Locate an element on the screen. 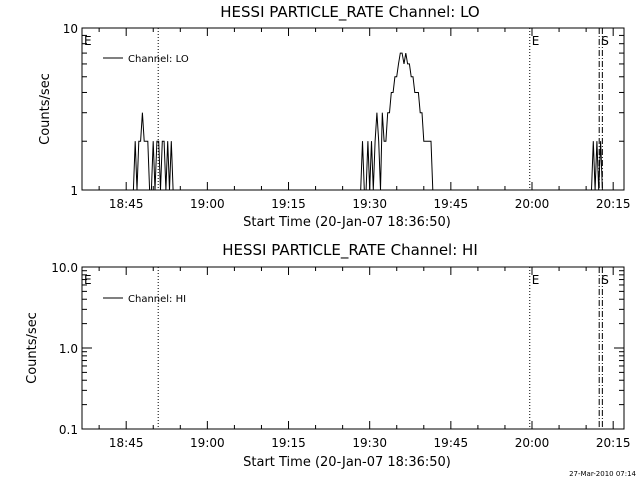 The height and width of the screenshot is (484, 640). hi-x-tick-label: 20:00 is located at coordinates (532, 443).